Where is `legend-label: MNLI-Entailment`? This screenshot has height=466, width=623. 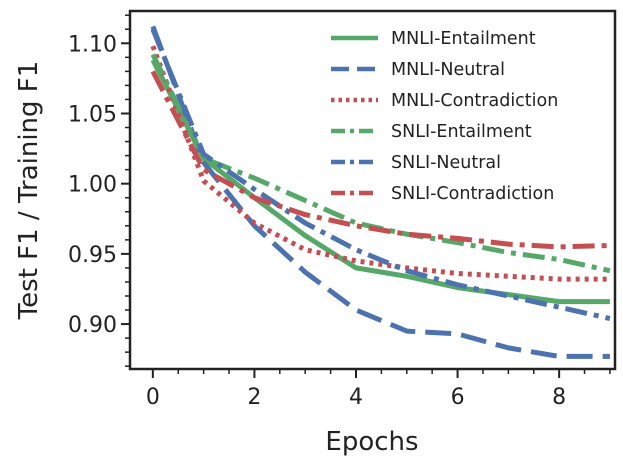
legend-label: MNLI-Entailment is located at coordinates (463, 39).